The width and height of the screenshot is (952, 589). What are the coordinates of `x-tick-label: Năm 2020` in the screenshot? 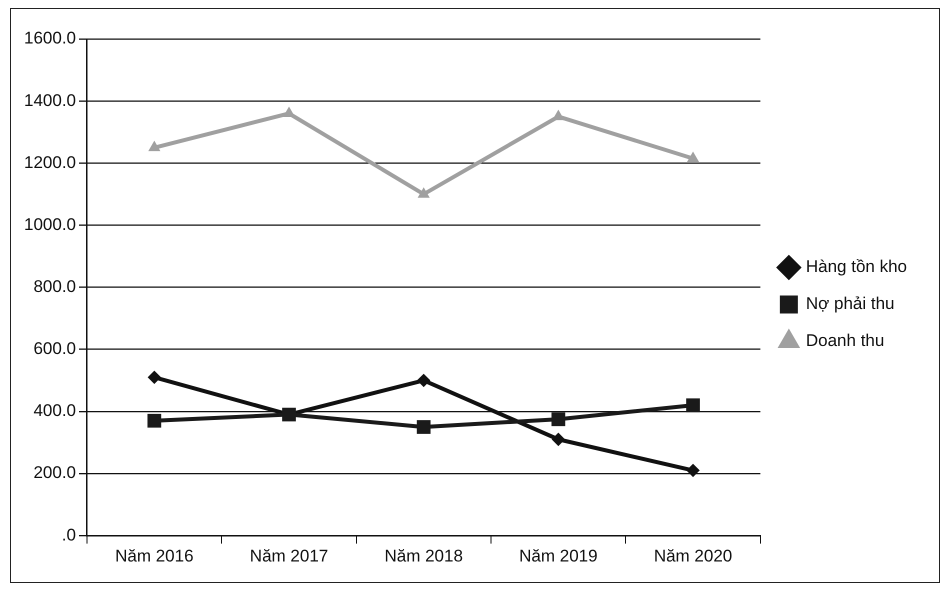 It's located at (693, 556).